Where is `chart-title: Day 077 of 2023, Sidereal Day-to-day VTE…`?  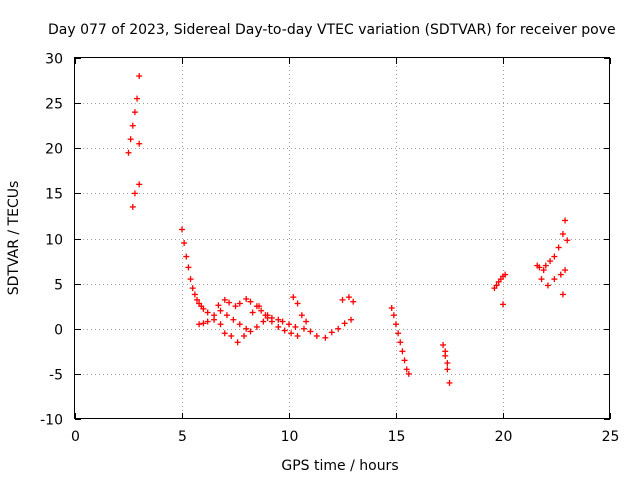
chart-title: Day 077 of 2023, Sidereal Day-to-day VTE… is located at coordinates (332, 30).